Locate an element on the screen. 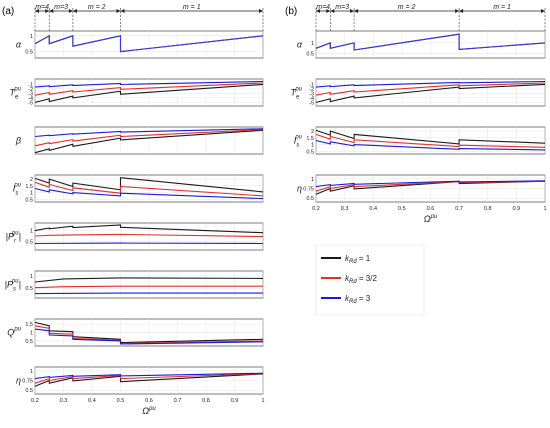  y-axis-label: β is located at coordinates (18, 141).